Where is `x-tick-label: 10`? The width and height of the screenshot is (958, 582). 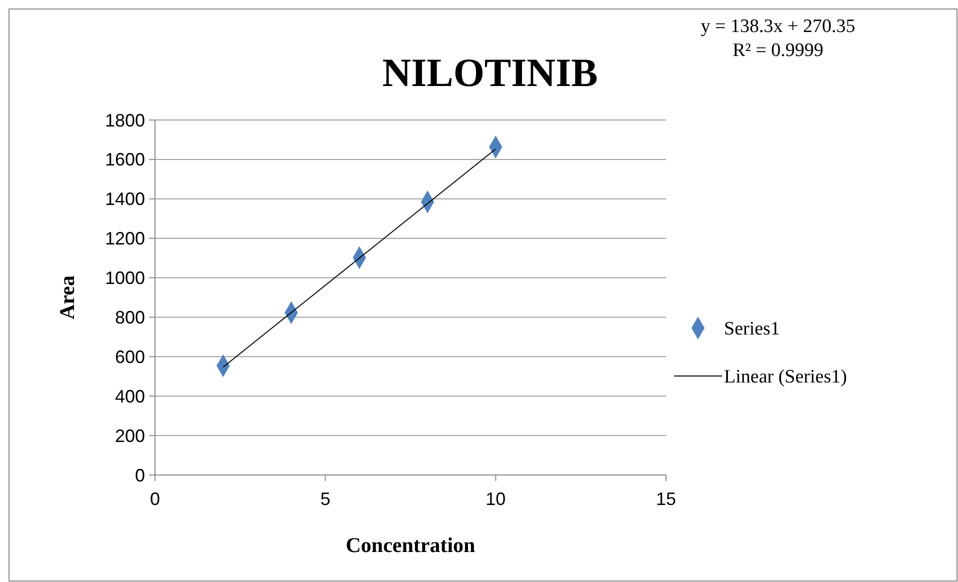 x-tick-label: 10 is located at coordinates (496, 499).